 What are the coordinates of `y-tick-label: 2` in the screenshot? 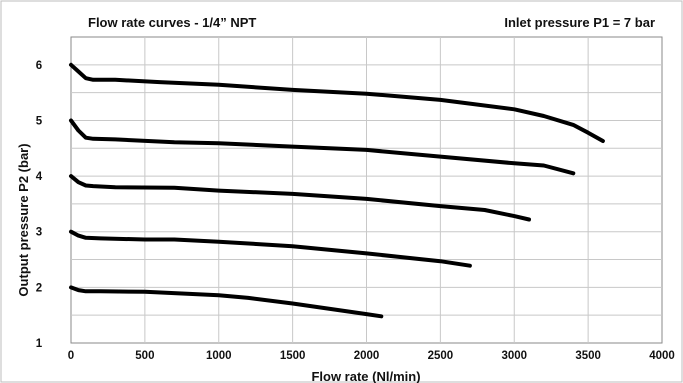 It's located at (39, 288).